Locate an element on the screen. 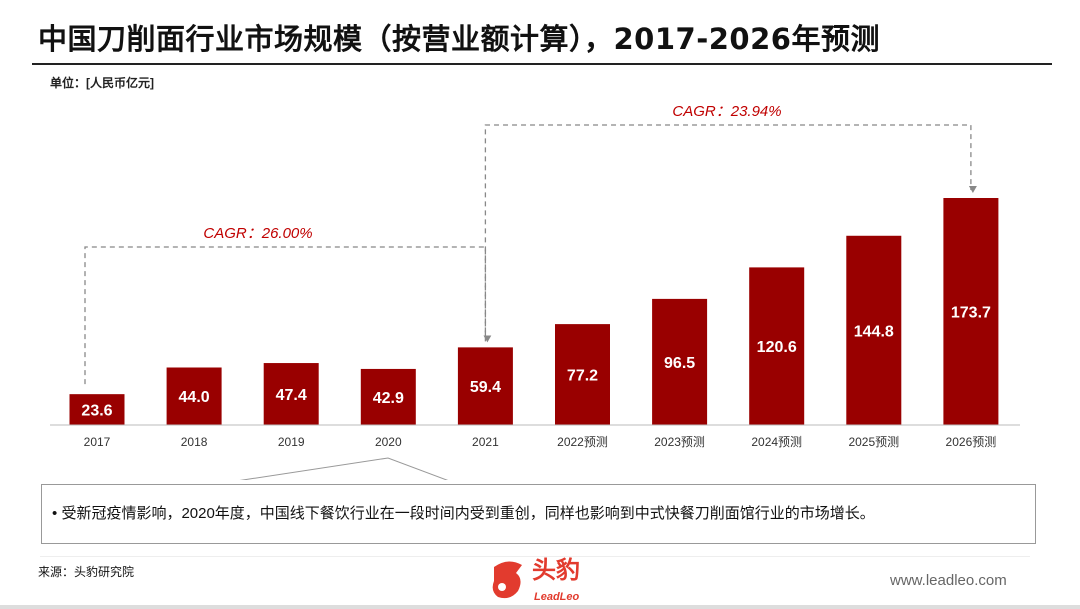 This screenshot has height=609, width=1080. cagr-label: CAGR：26.00% is located at coordinates (257, 233).